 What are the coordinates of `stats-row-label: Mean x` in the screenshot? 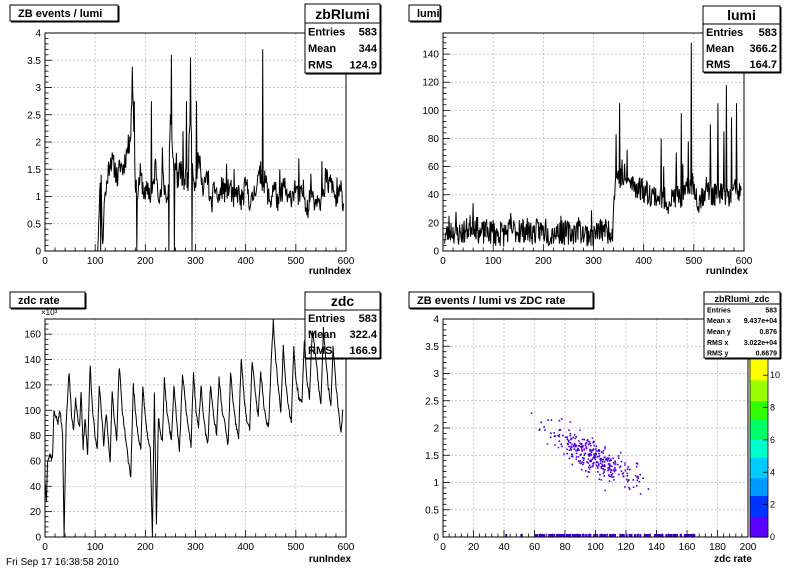 It's located at (719, 321).